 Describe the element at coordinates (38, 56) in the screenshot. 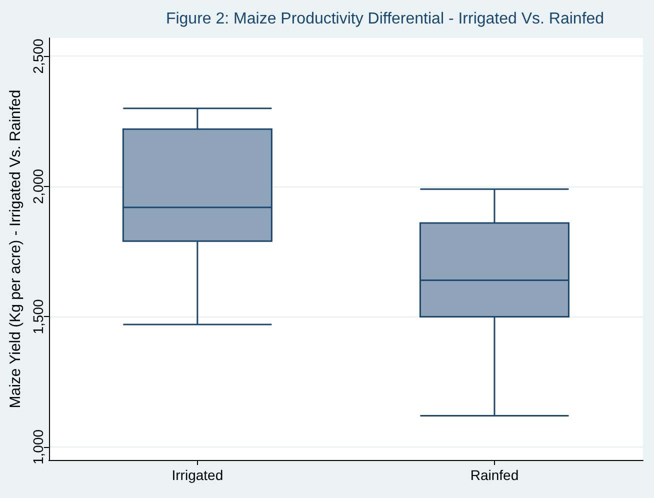

I see `y-tick-label: 2,500` at that location.